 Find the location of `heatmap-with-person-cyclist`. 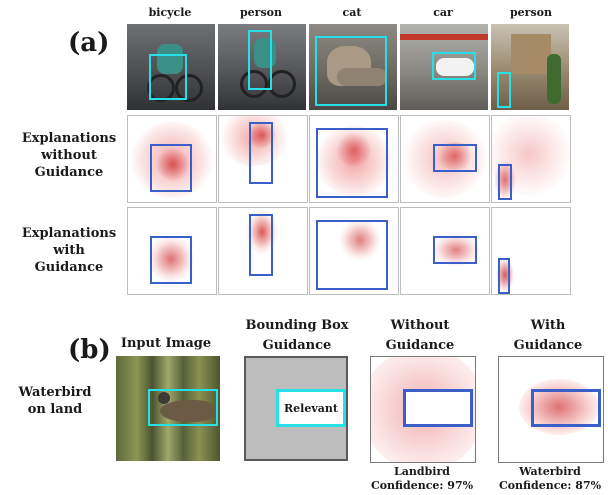

heatmap-with-person-cyclist is located at coordinates (263, 251).